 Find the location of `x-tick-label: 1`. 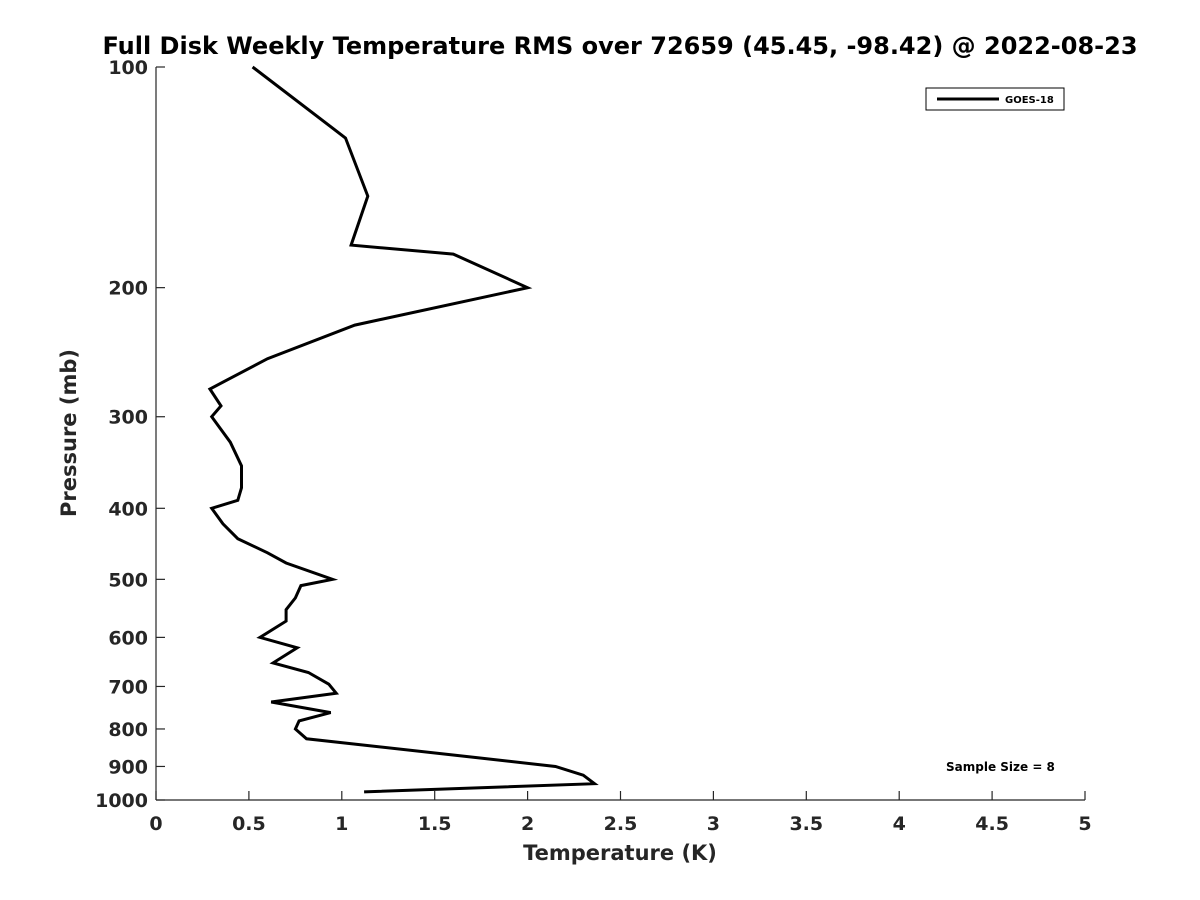

x-tick-label: 1 is located at coordinates (341, 824).